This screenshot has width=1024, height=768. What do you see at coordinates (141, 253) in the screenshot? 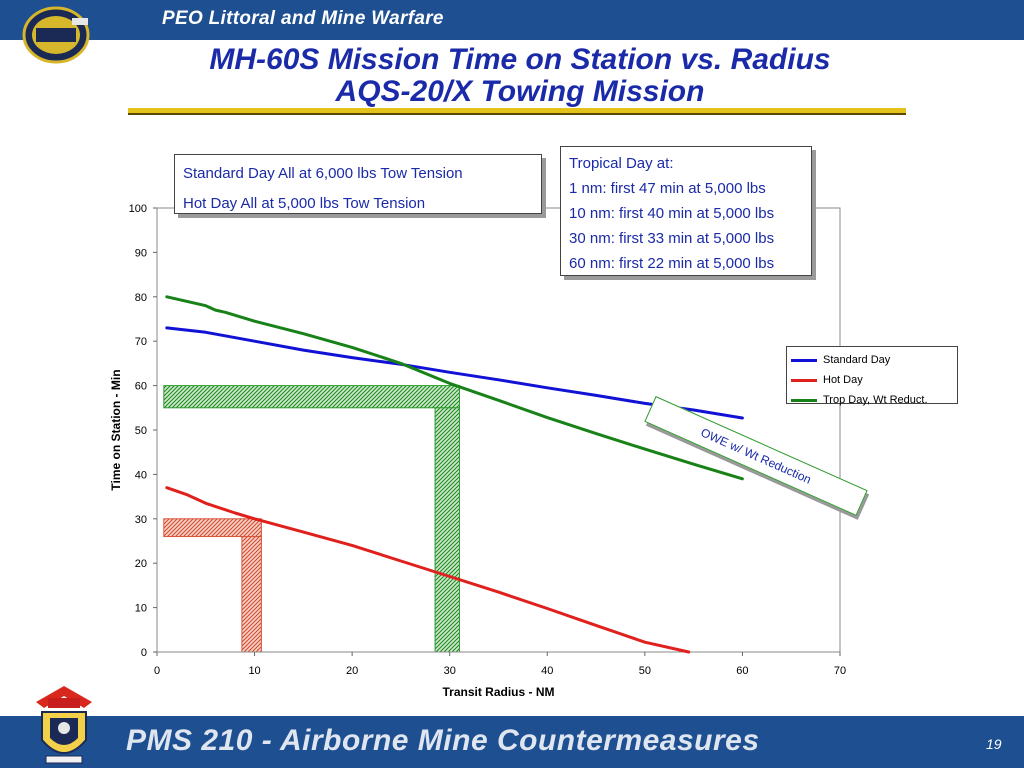
I see `y-tick-label: 90` at bounding box center [141, 253].